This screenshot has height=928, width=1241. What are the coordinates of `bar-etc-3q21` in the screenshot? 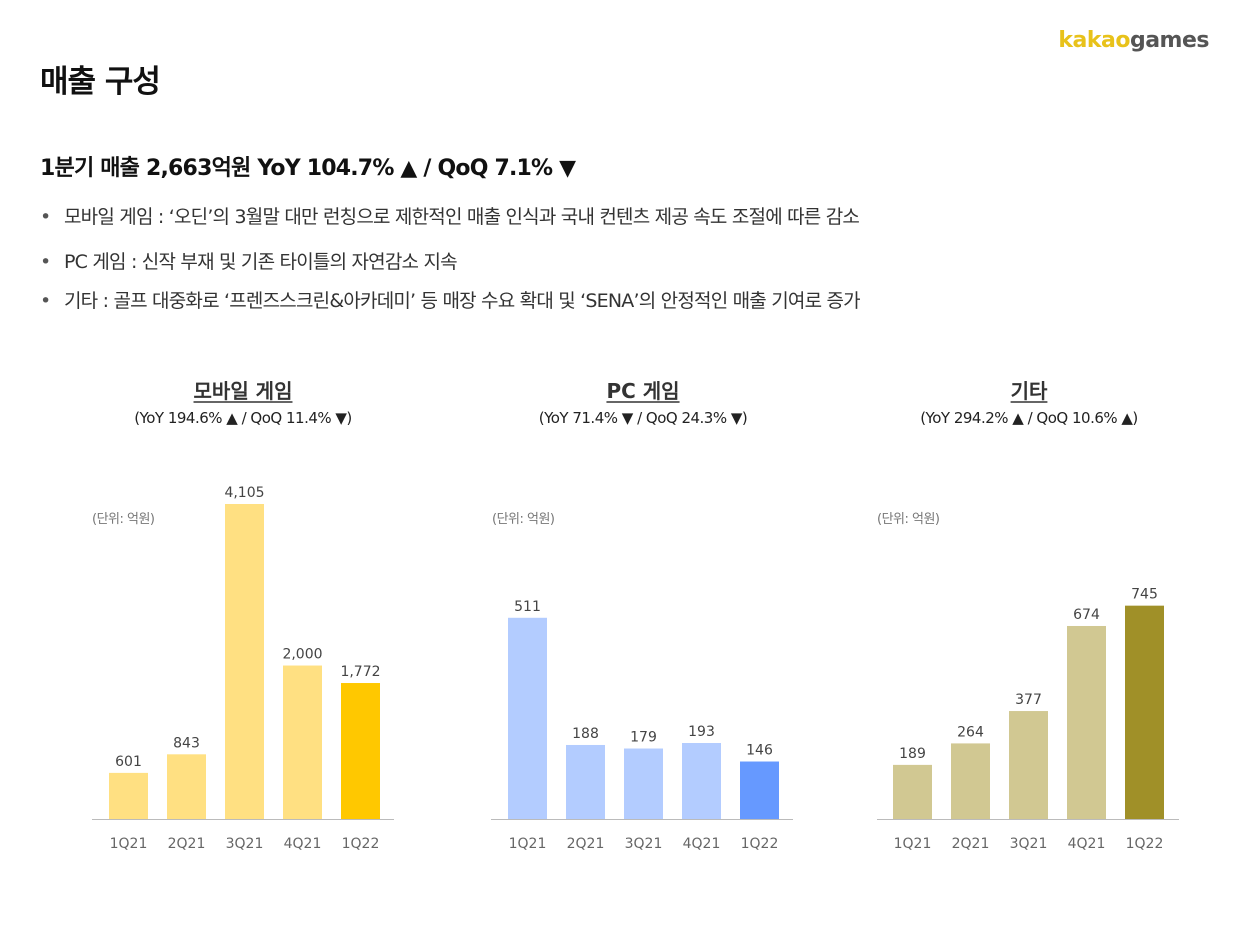 It's located at (1028, 765).